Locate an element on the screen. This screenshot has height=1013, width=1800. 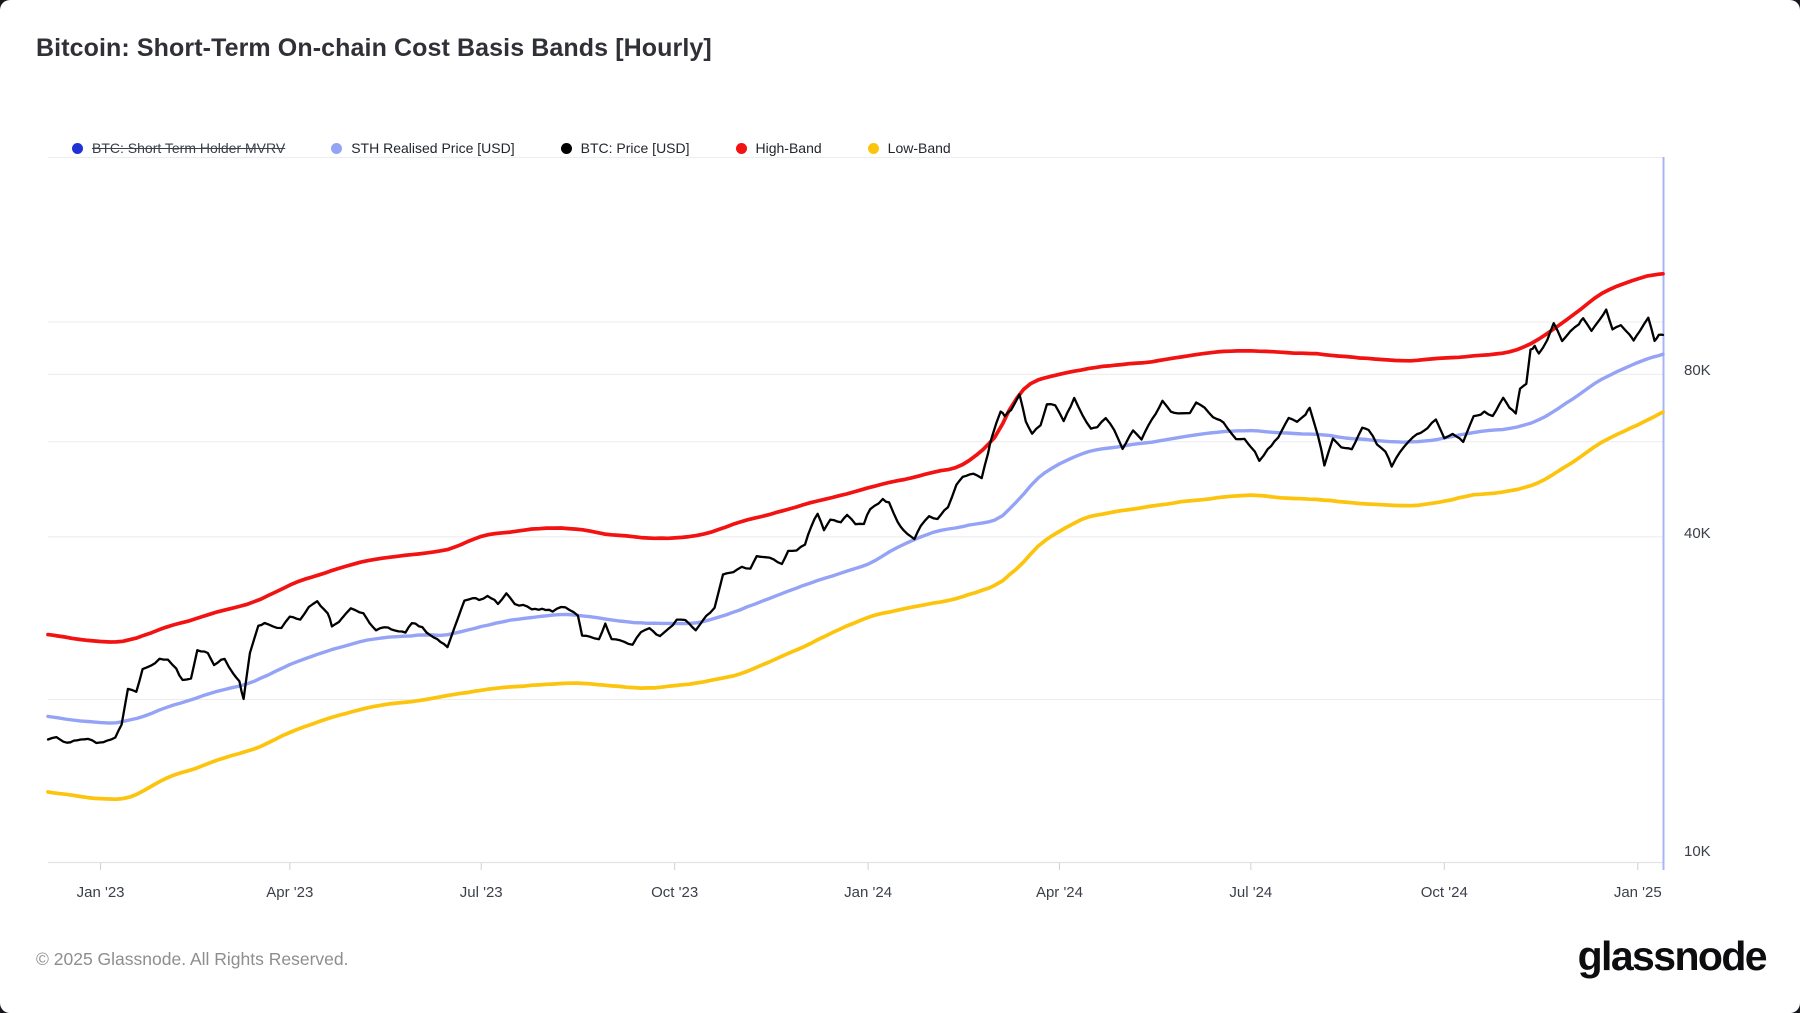
legend-dot-high-band is located at coordinates (741, 148).